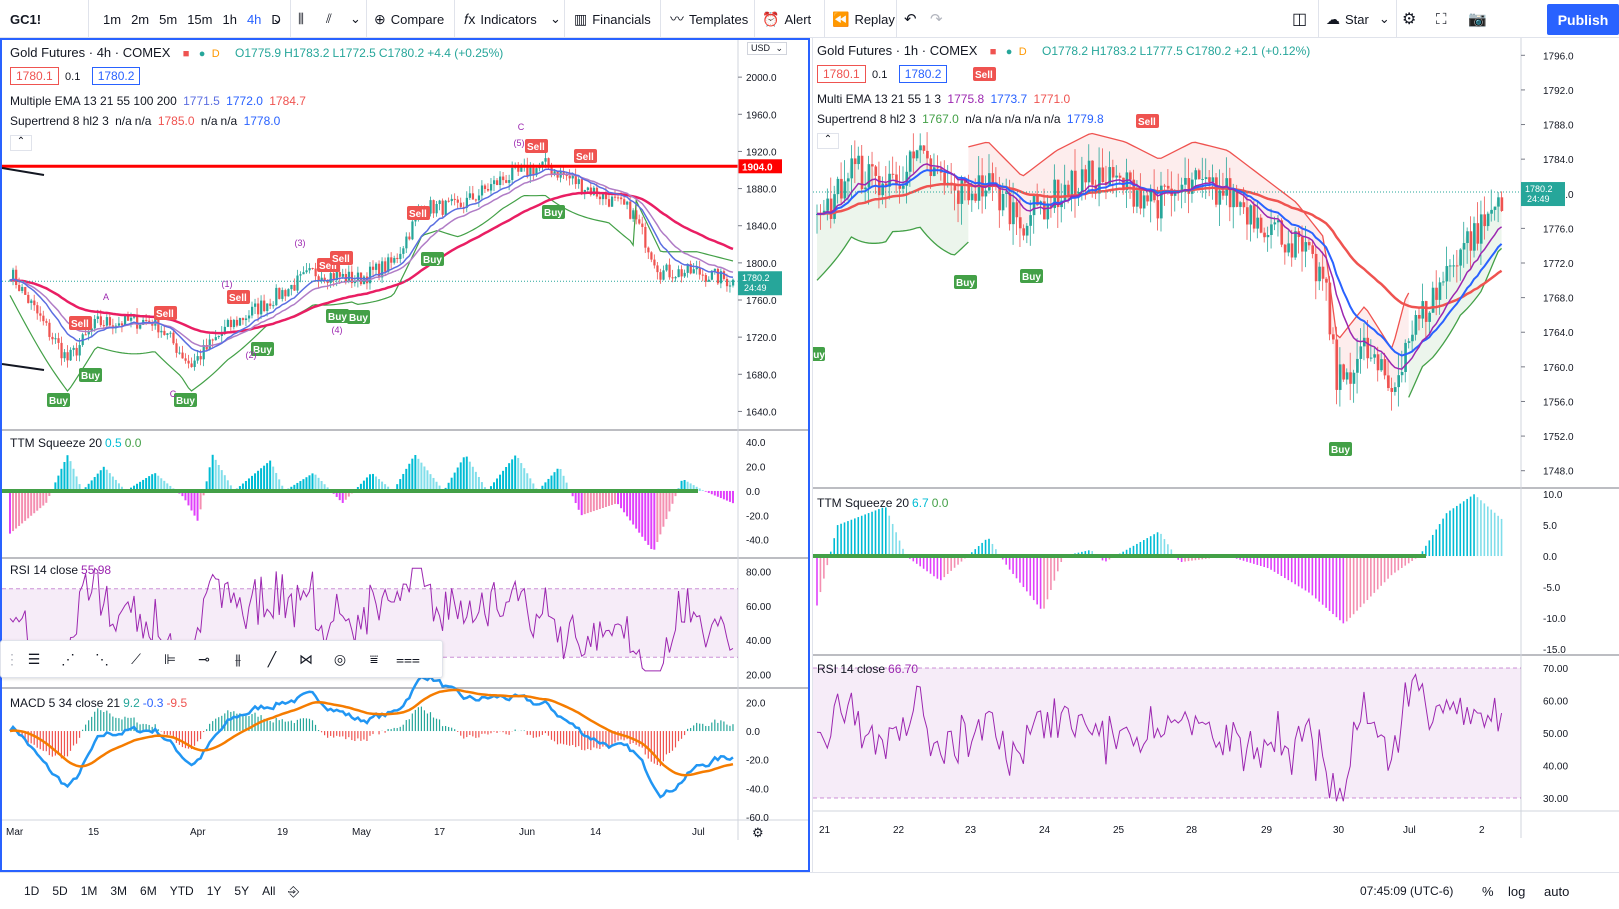  What do you see at coordinates (612, 18) in the screenshot?
I see `financials-button: ▥ Financials` at bounding box center [612, 18].